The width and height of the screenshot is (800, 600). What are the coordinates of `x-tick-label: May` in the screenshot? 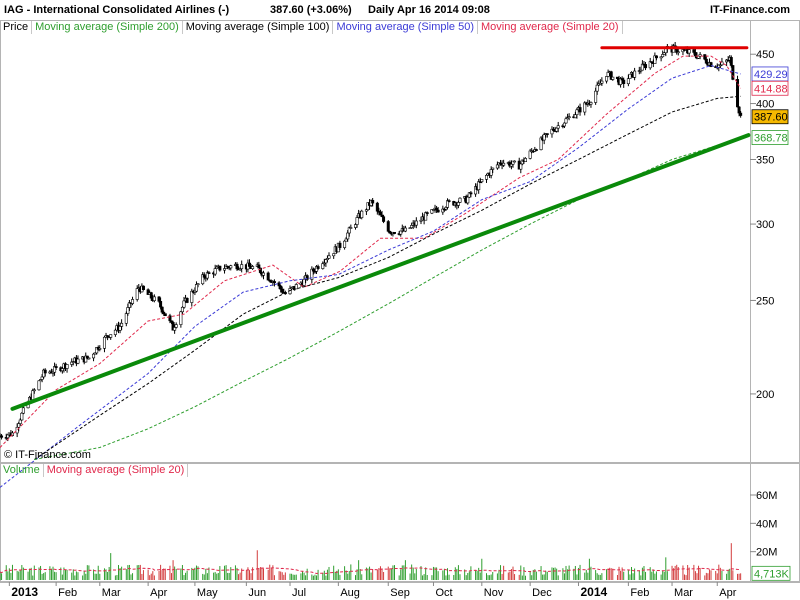 It's located at (207, 593).